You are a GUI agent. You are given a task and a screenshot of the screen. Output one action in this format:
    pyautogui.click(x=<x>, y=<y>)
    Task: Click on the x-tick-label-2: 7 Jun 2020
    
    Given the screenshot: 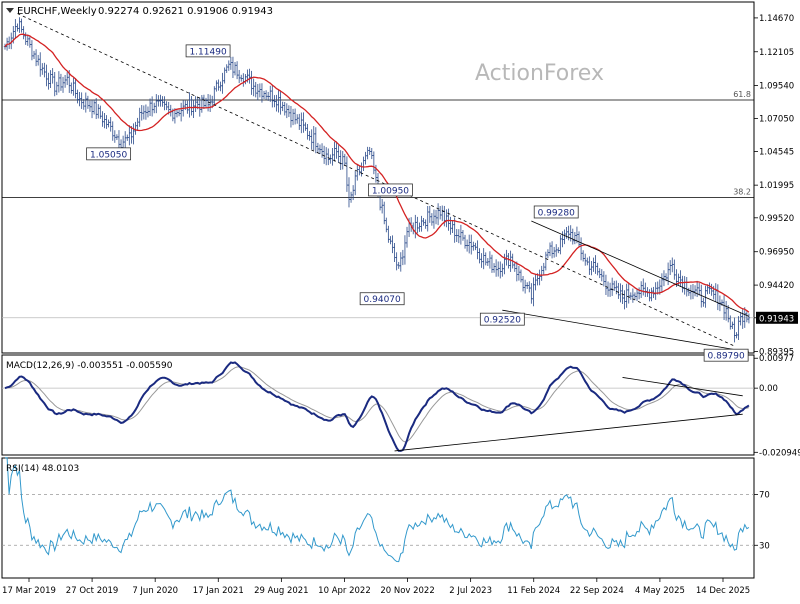 What is the action you would take?
    pyautogui.click(x=155, y=591)
    